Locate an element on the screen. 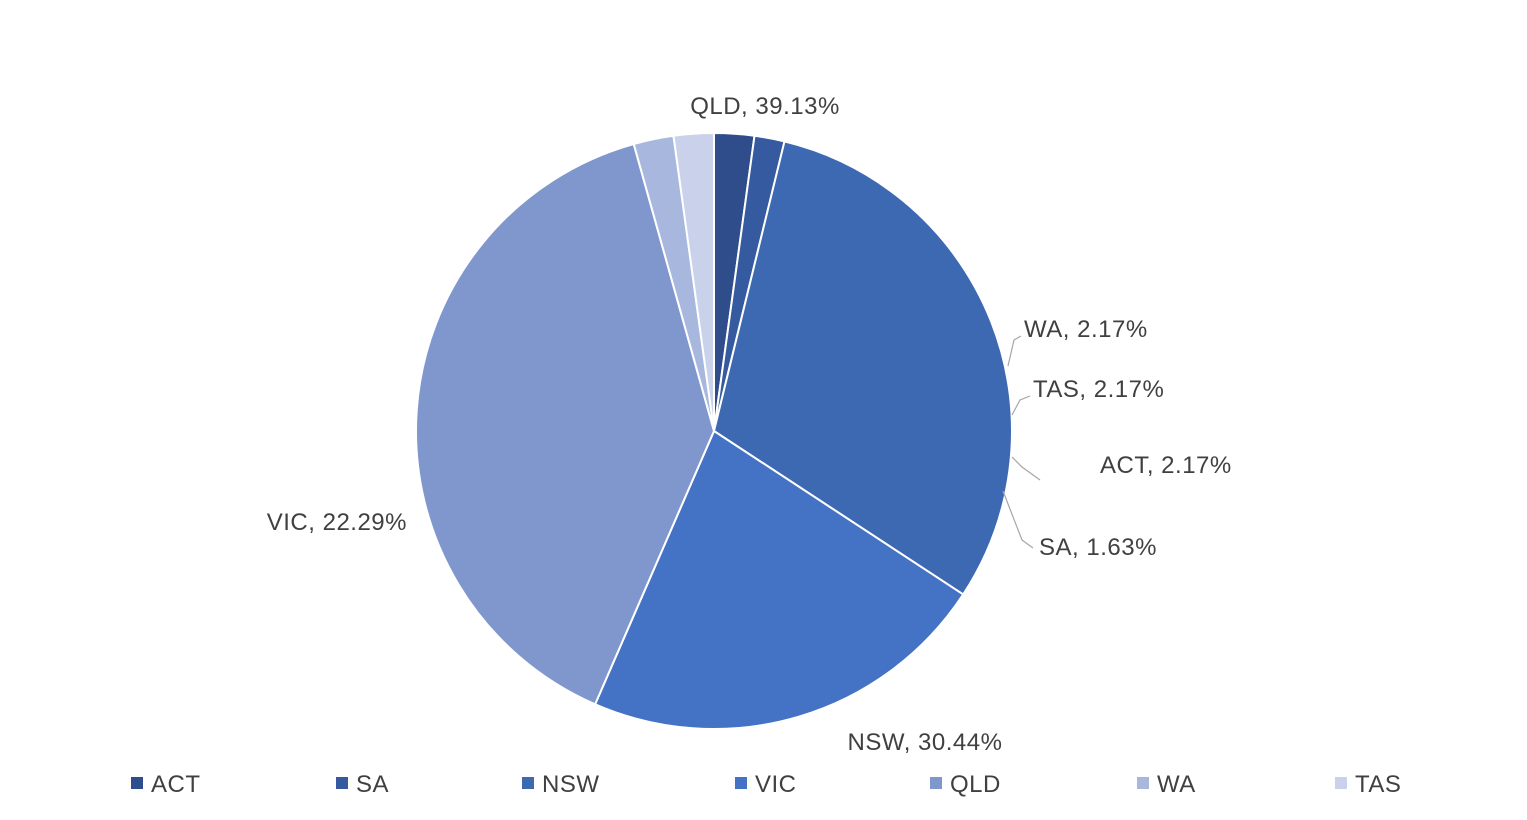 The width and height of the screenshot is (1527, 820). legend-label-vic: VIC is located at coordinates (776, 784).